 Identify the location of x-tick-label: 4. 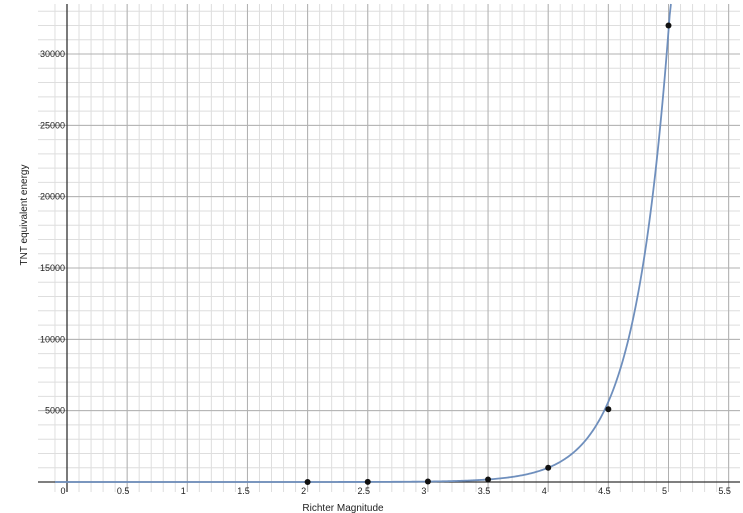
(544, 491).